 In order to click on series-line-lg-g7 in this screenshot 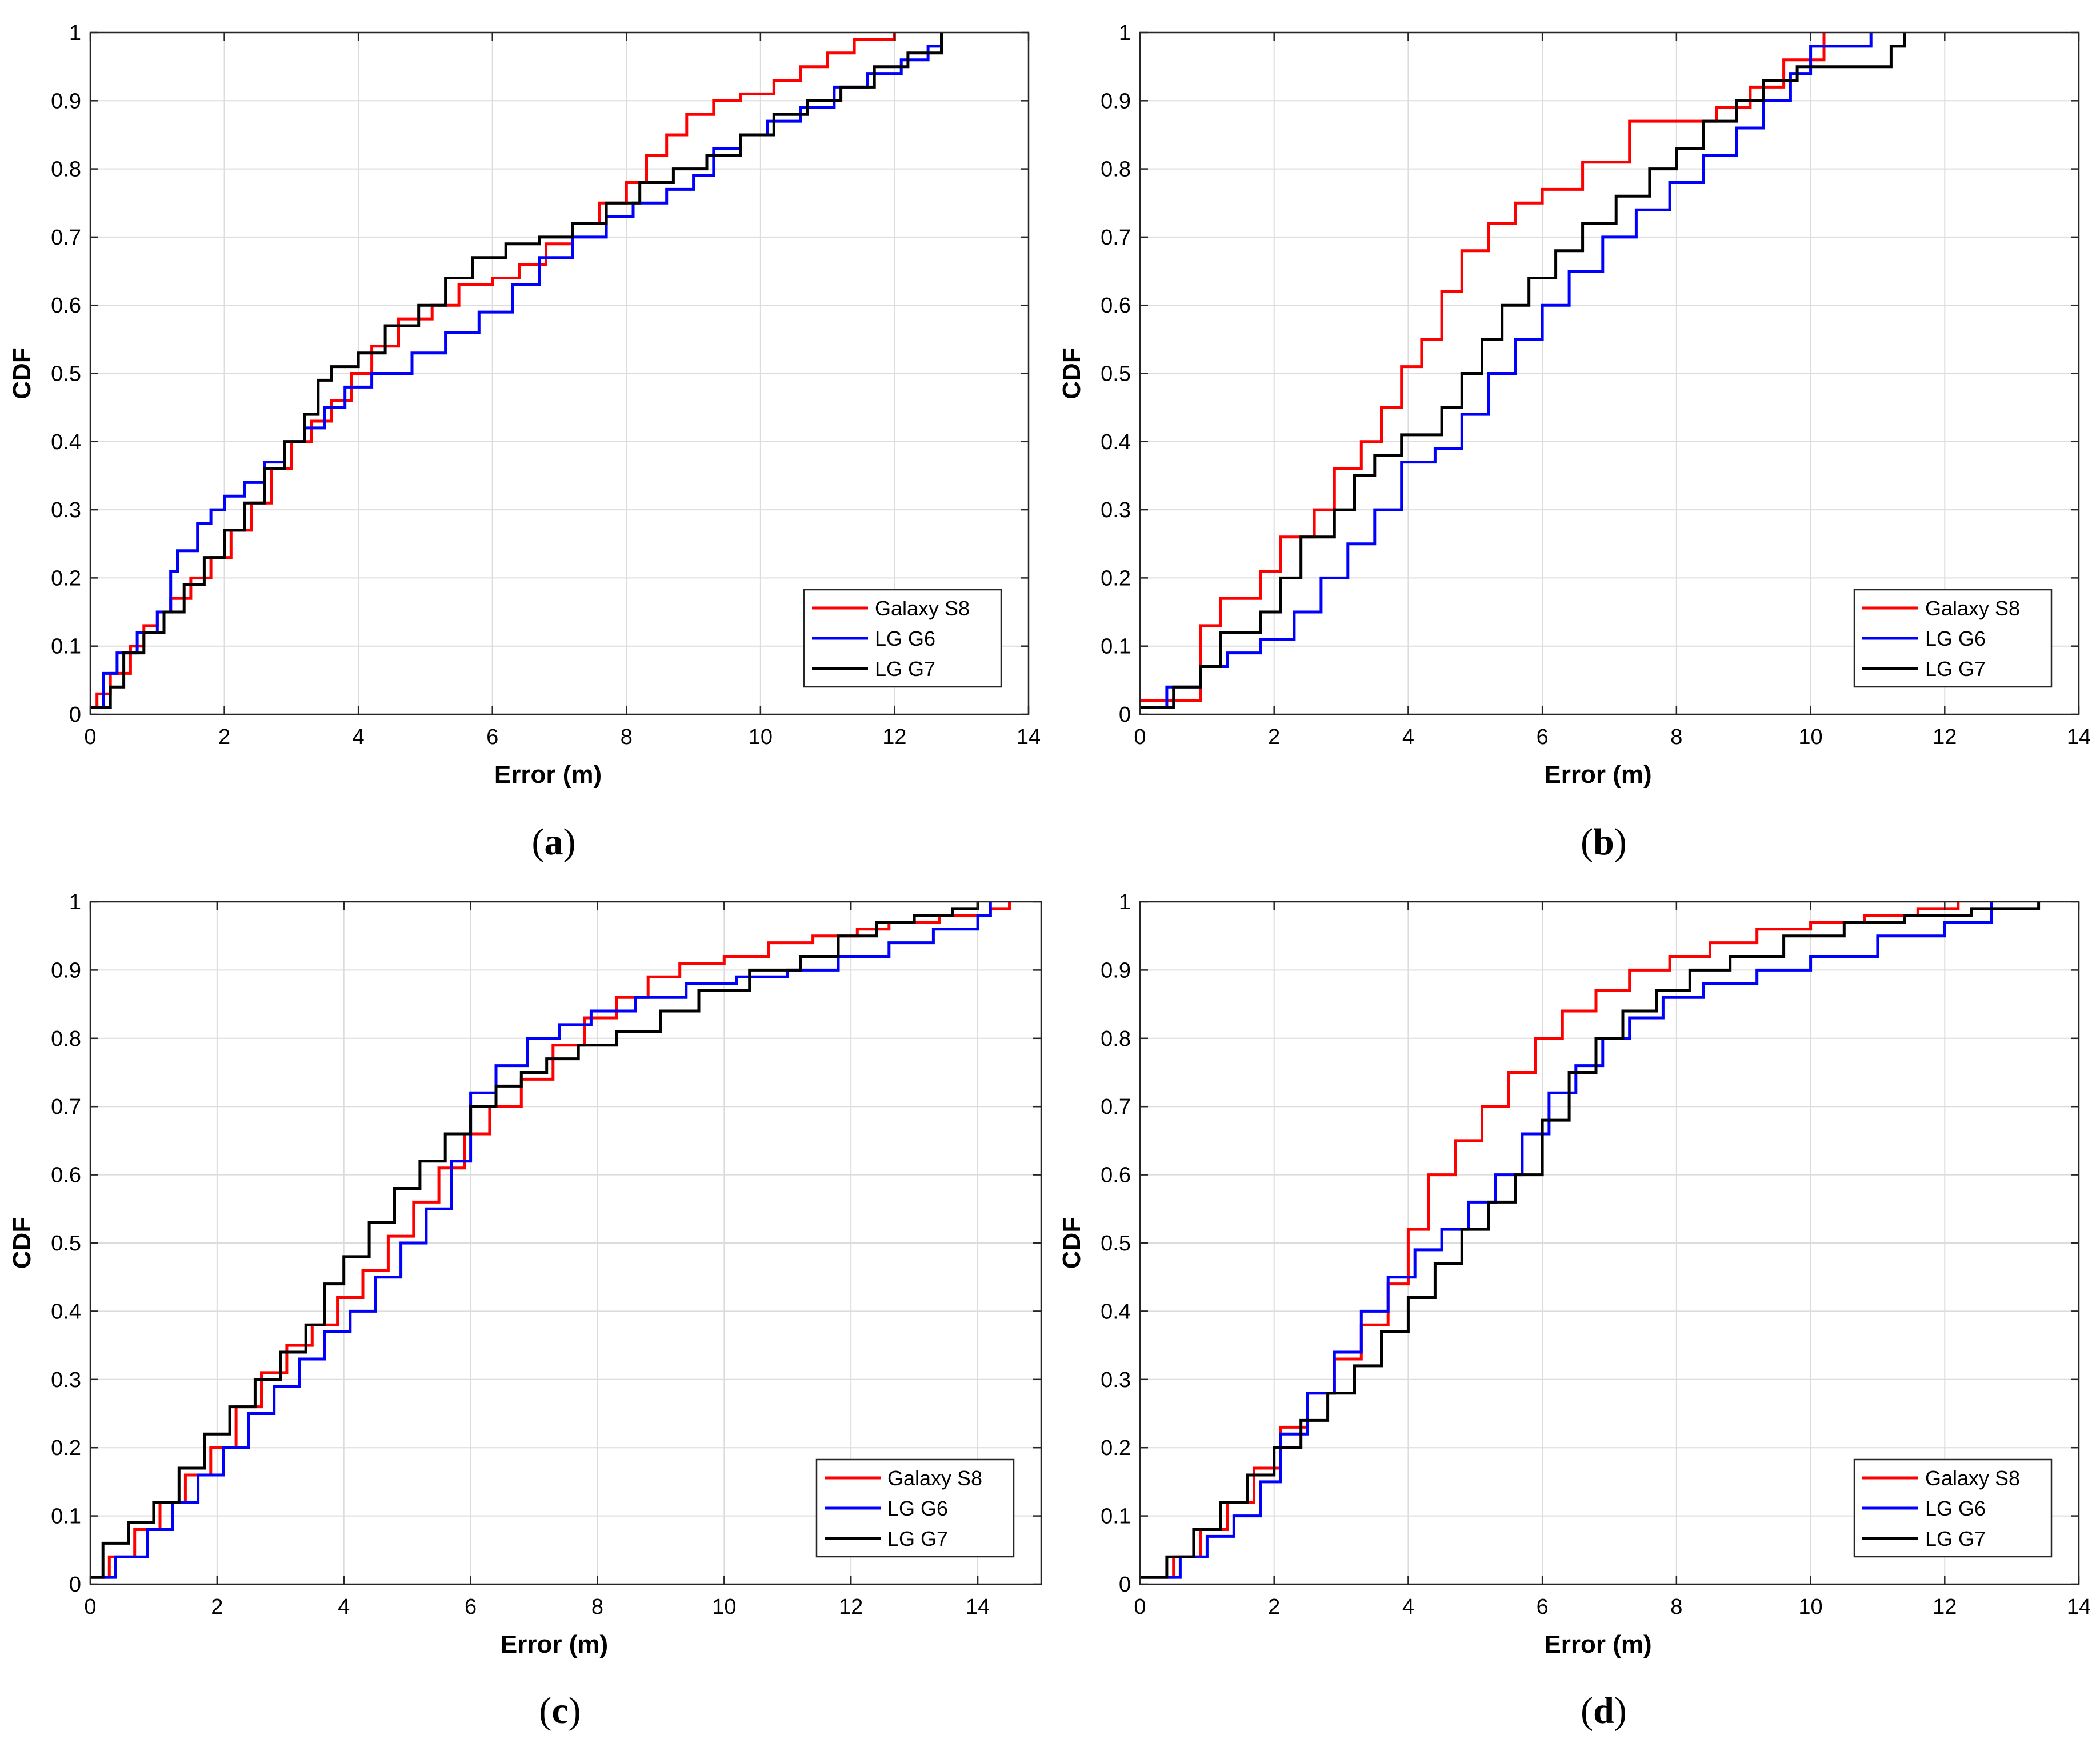, I will do `click(1523, 371)`.